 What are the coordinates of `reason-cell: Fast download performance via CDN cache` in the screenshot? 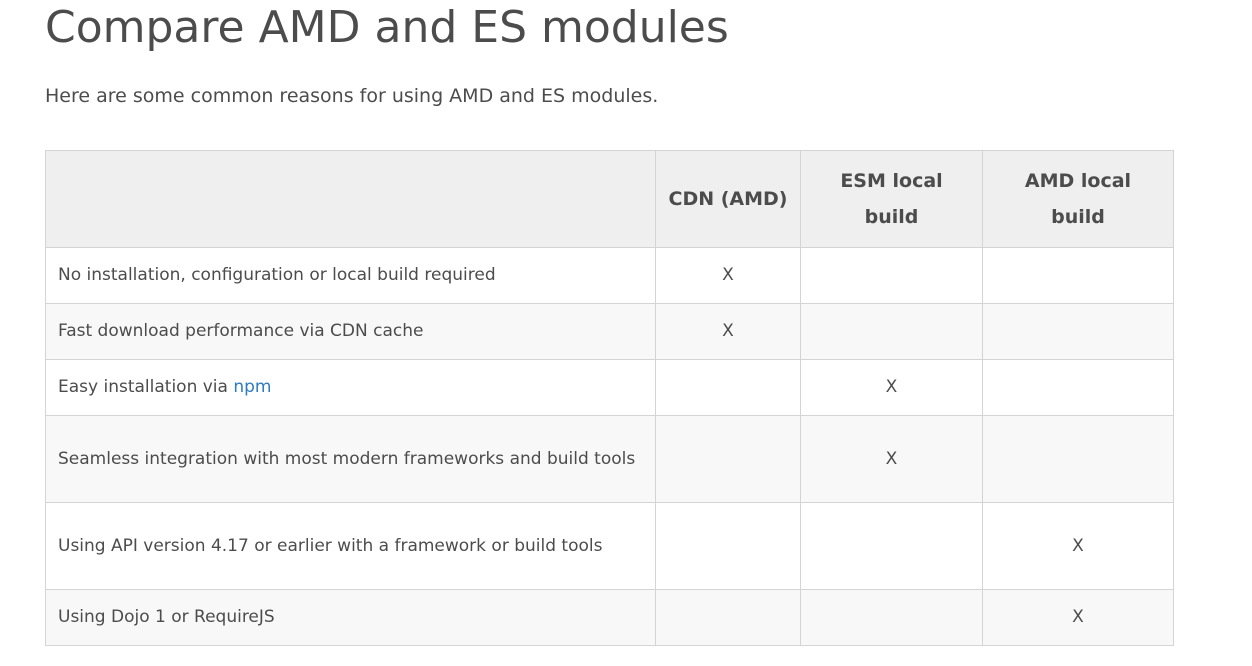 It's located at (350, 331).